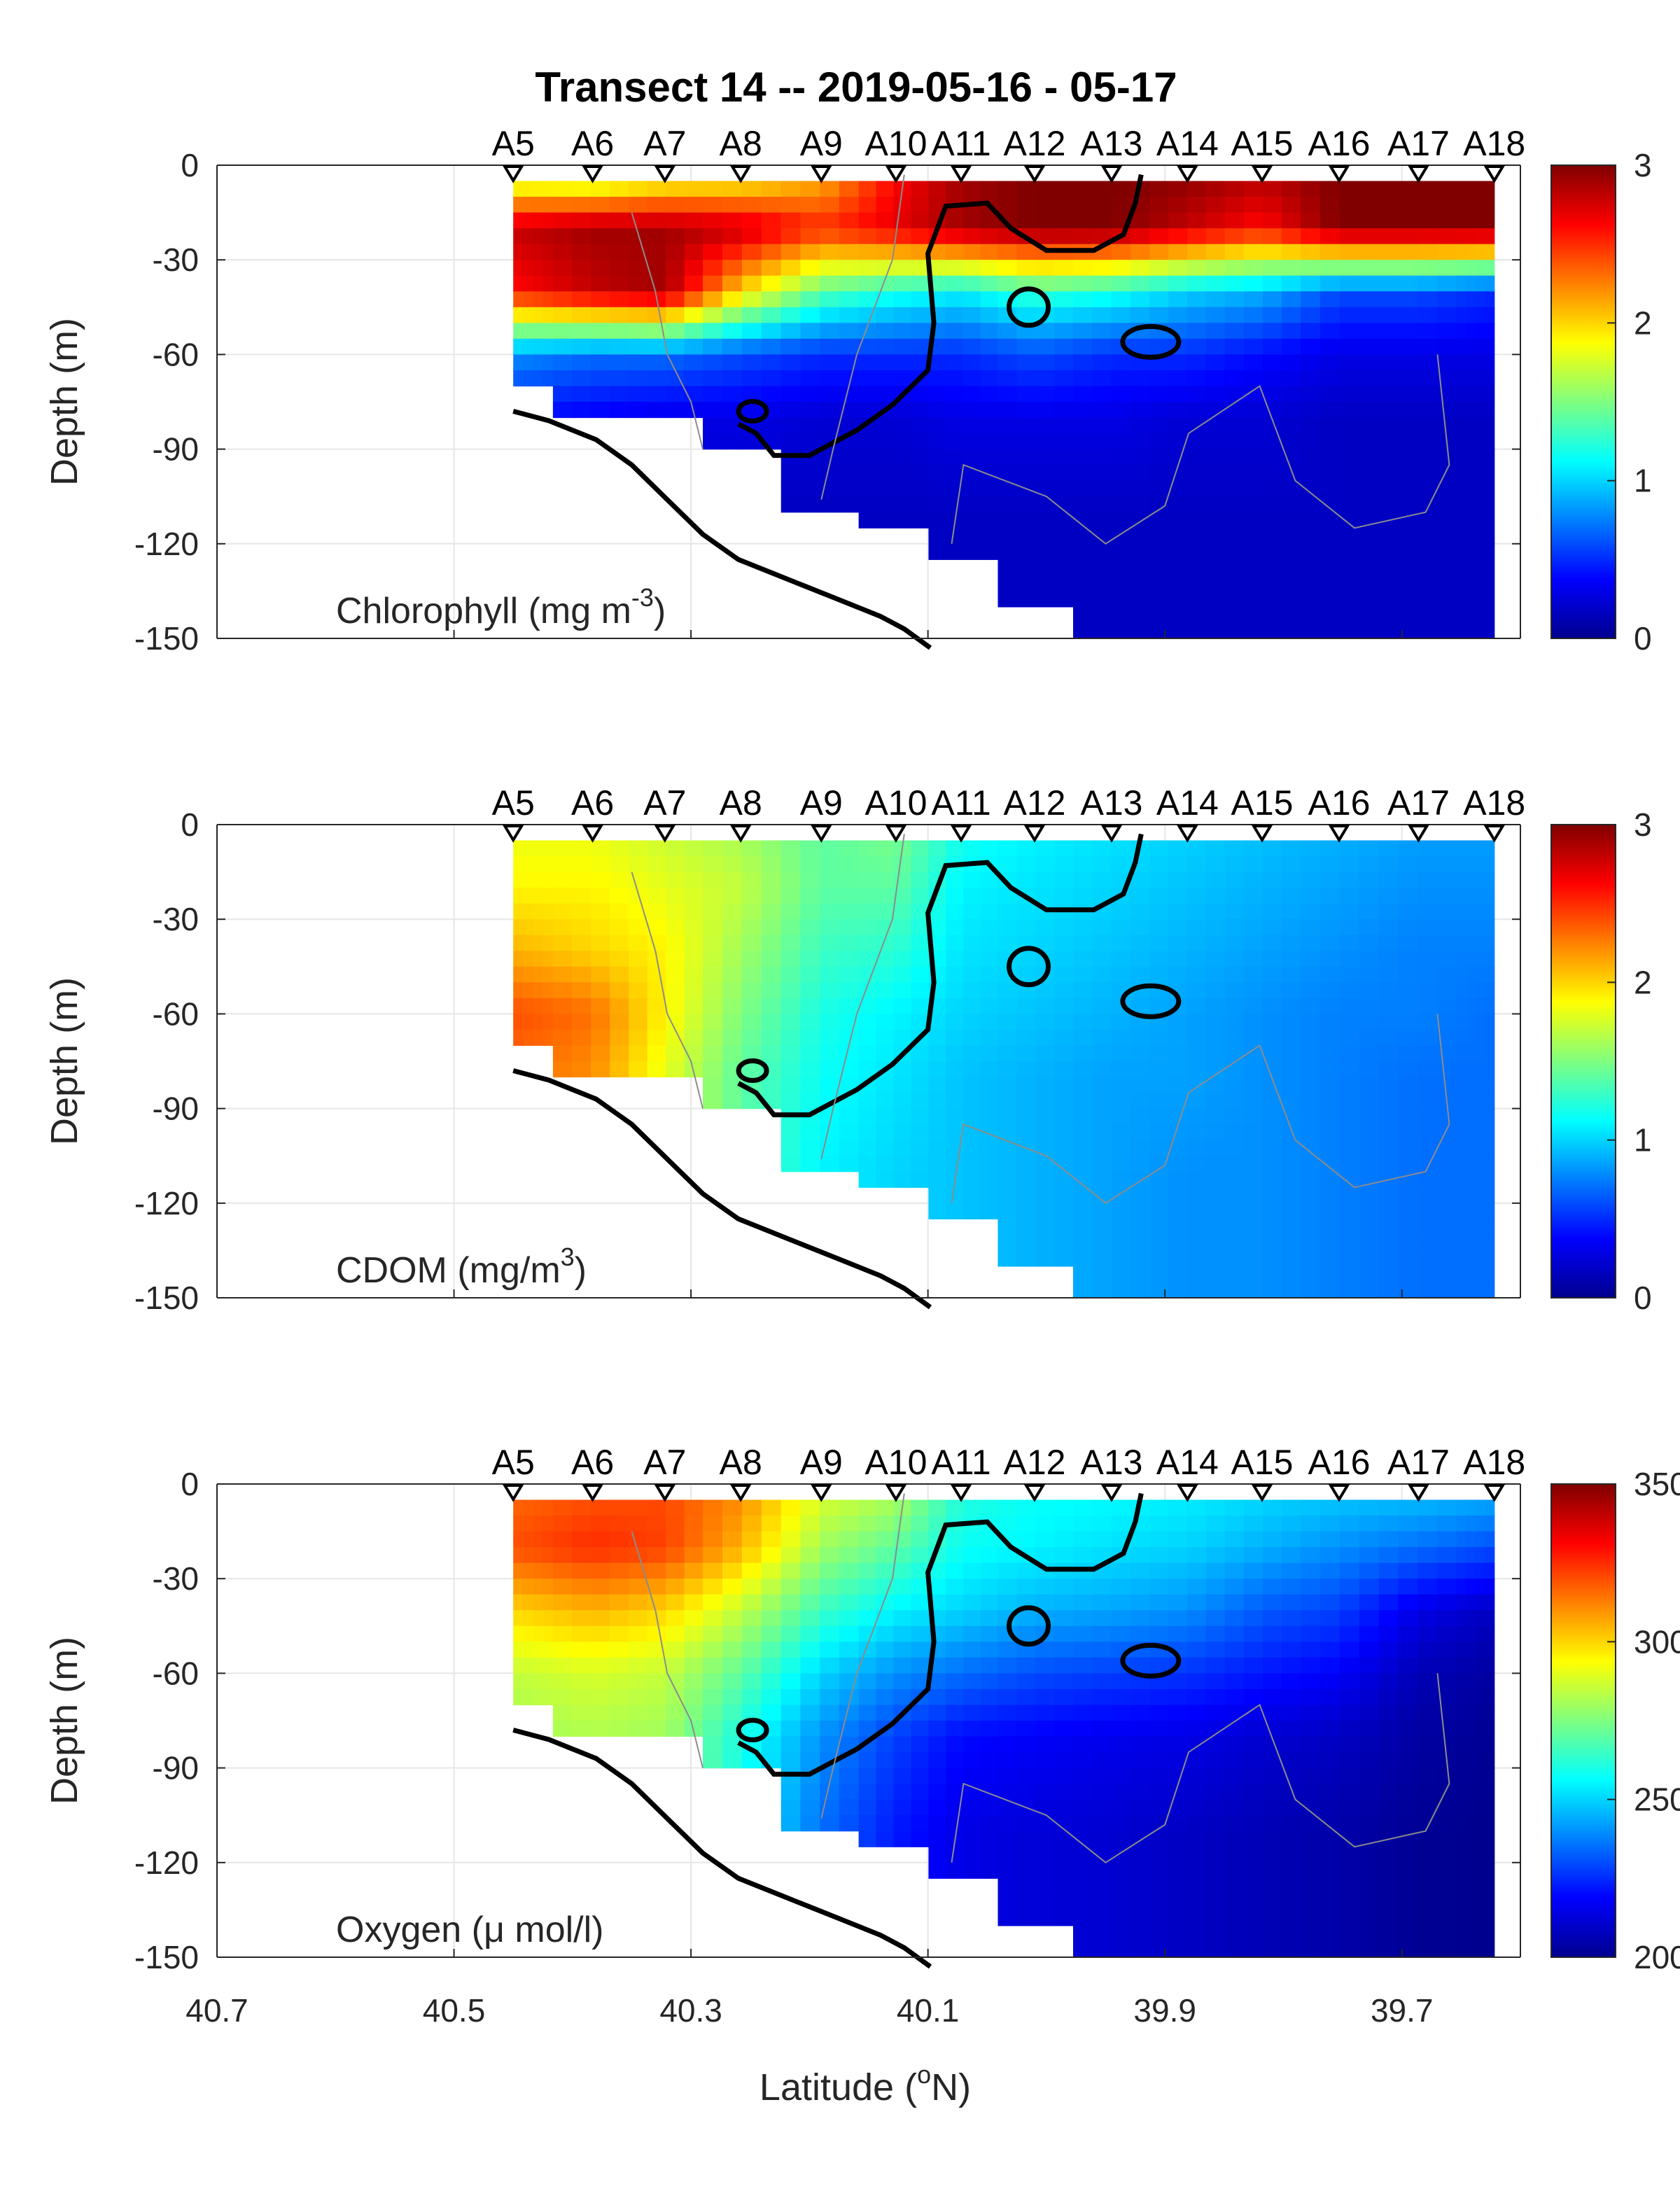  Describe the element at coordinates (752, 1071) in the screenshot. I see `contour-island` at that location.